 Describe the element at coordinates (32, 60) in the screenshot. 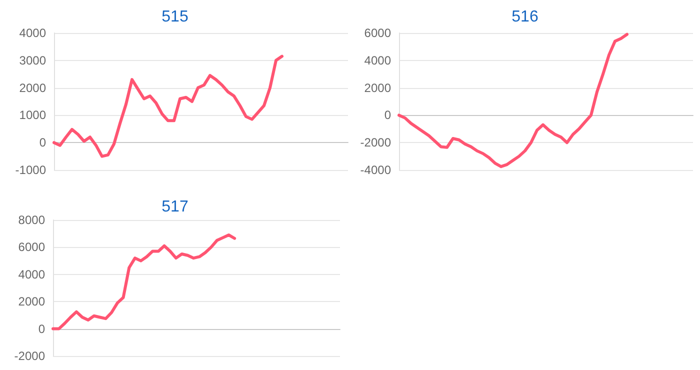

I see `y-tick-label: 3000` at that location.